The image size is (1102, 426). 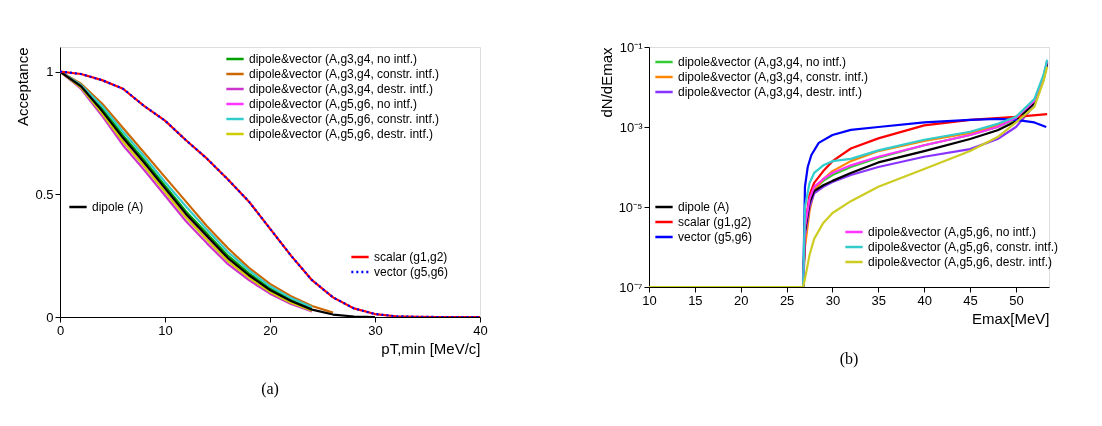 I want to click on y-tick-label: 1, so click(x=50, y=72).